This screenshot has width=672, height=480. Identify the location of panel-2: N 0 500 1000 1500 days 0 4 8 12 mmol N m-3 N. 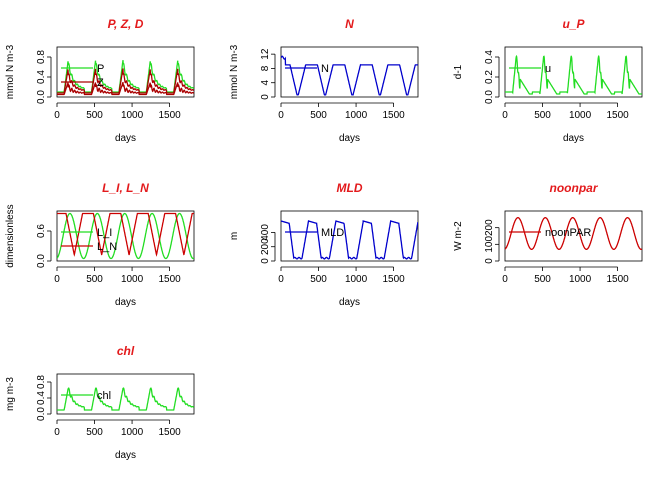
(324, 80).